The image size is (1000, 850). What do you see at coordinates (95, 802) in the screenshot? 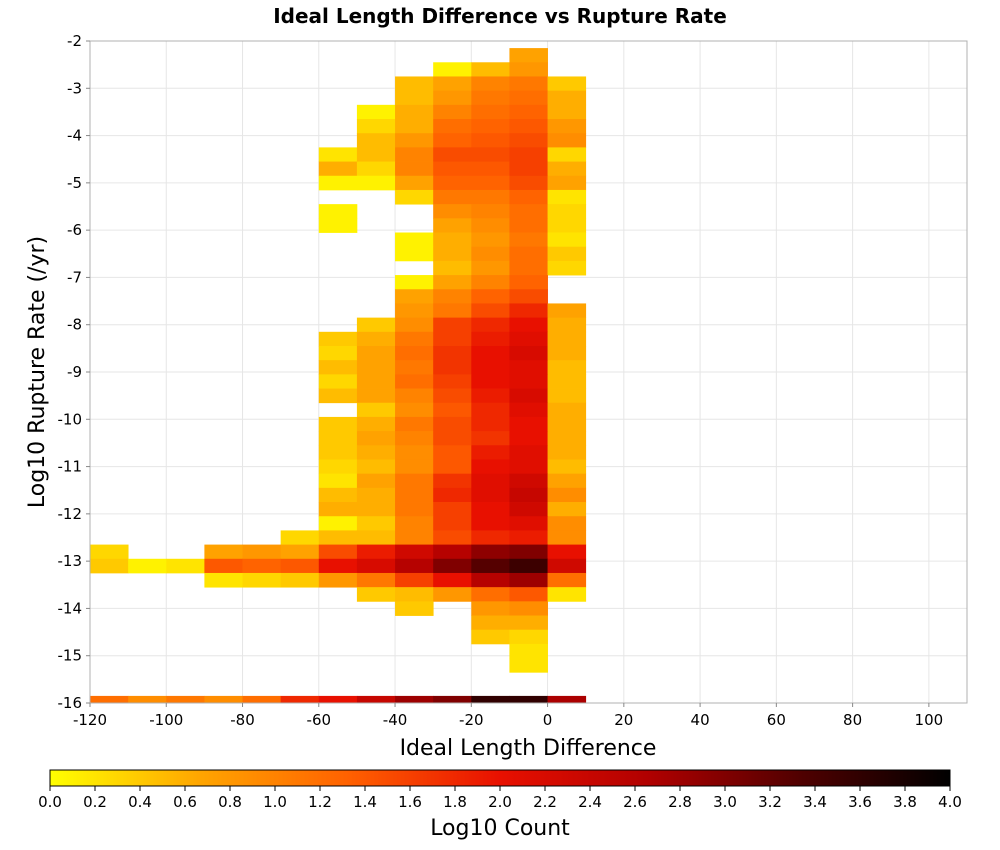
I see `colorbar-tick-label: 0.2` at bounding box center [95, 802].